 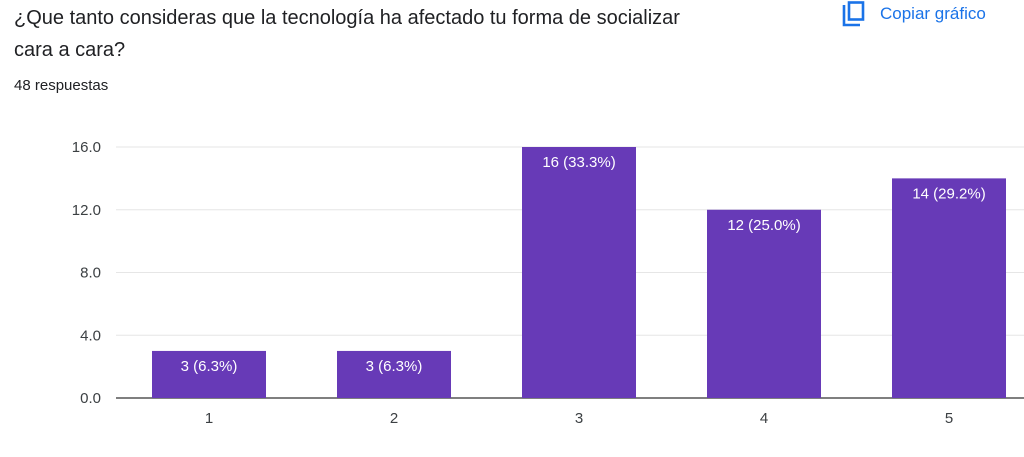 I want to click on y-tick-label: 16.0, so click(x=86, y=147).